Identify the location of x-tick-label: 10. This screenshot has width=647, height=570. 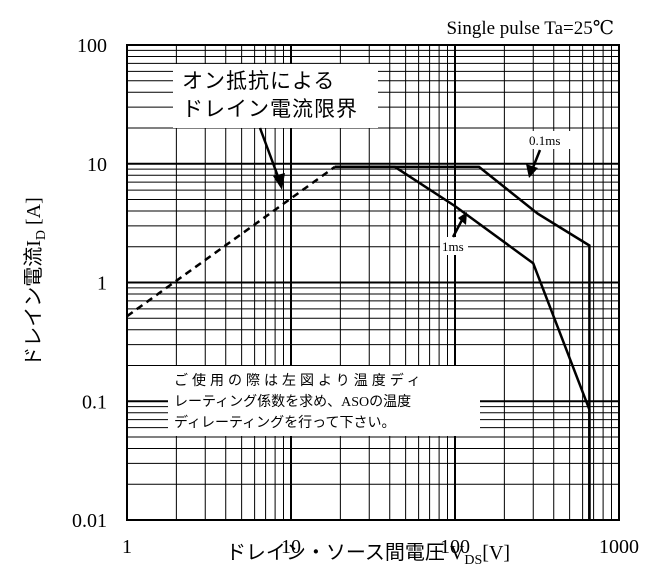
(291, 547).